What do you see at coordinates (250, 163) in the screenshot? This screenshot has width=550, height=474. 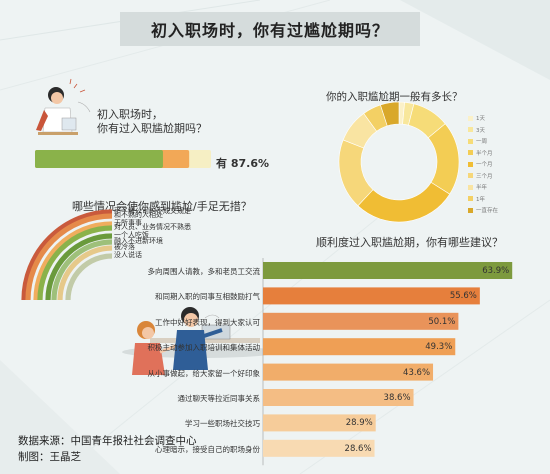 I see `q1-value: 87.6%` at bounding box center [250, 163].